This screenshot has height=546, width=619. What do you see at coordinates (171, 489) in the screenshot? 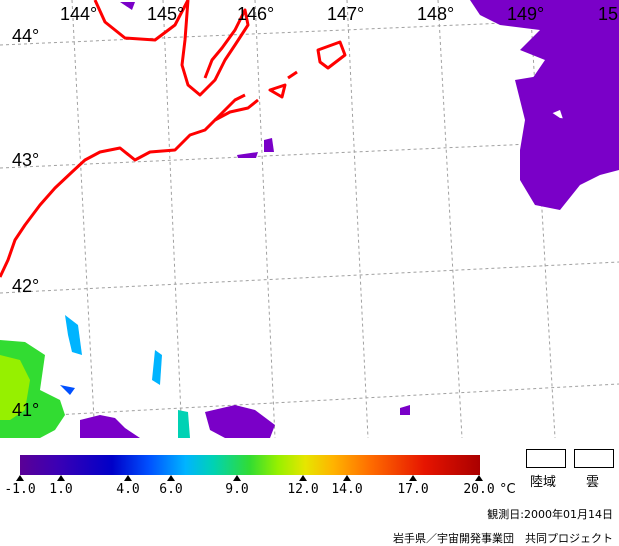
I see `tick-label: 6.0` at bounding box center [171, 489].